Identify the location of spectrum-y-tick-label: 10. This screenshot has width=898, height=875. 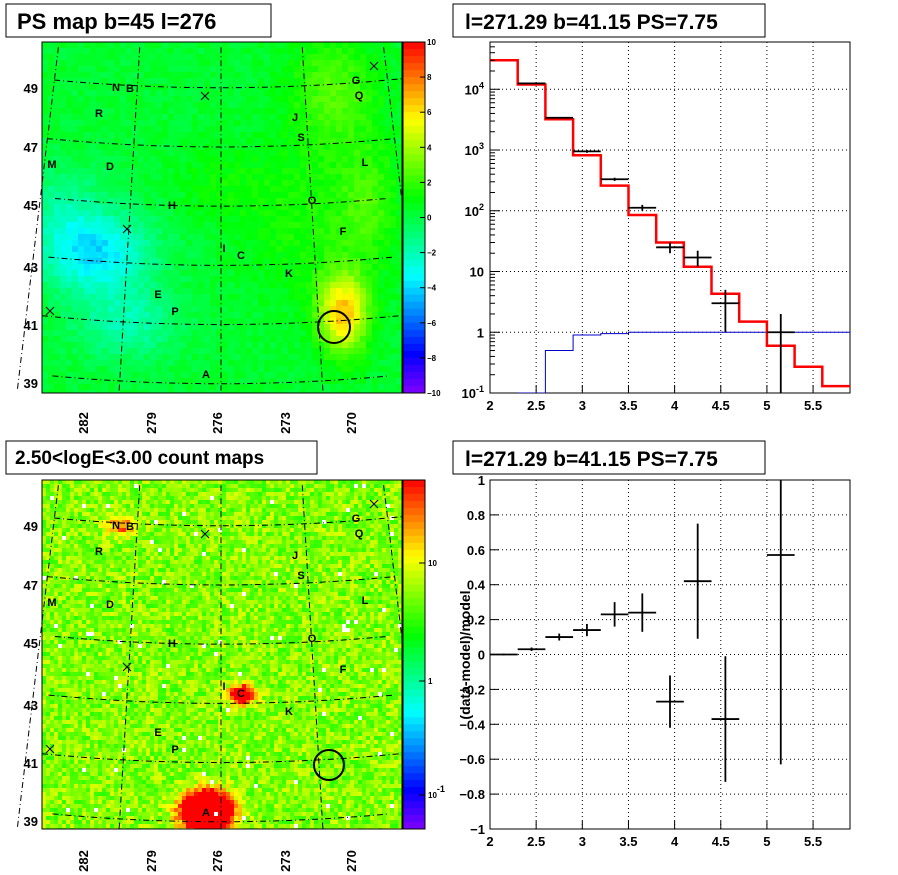
(477, 272).